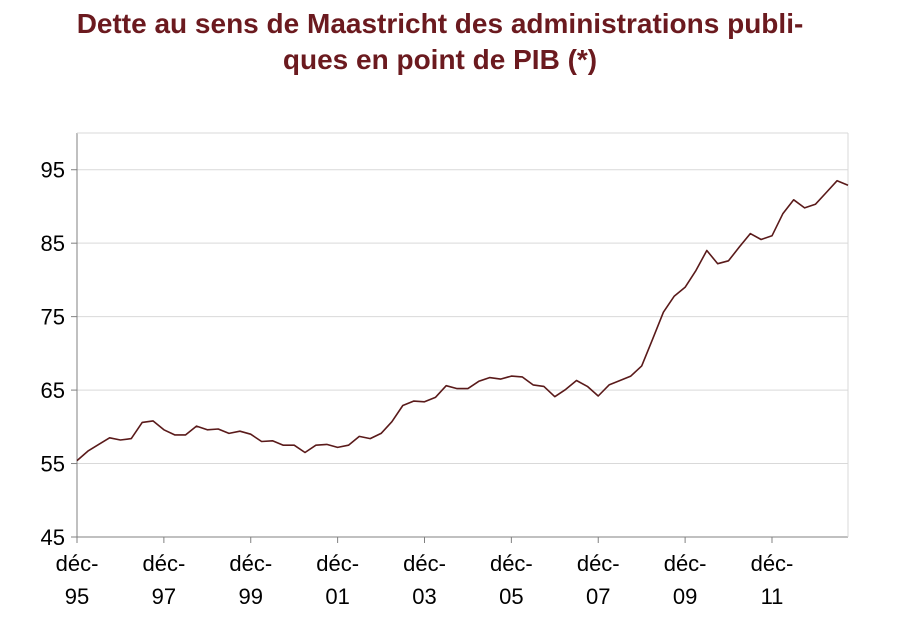 This screenshot has height=631, width=920. I want to click on x-tick-label-line2: 09, so click(685, 596).